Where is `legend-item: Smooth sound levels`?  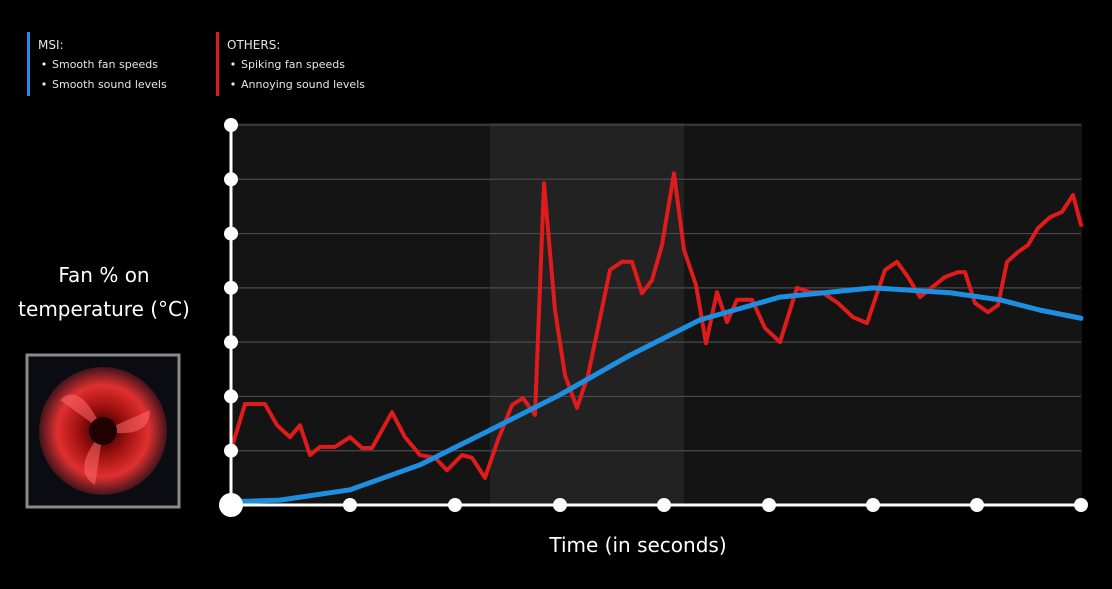 legend-item: Smooth sound levels is located at coordinates (109, 84).